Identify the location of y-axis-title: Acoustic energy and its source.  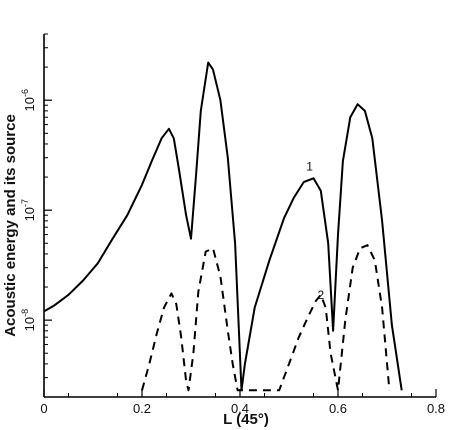
(10, 225).